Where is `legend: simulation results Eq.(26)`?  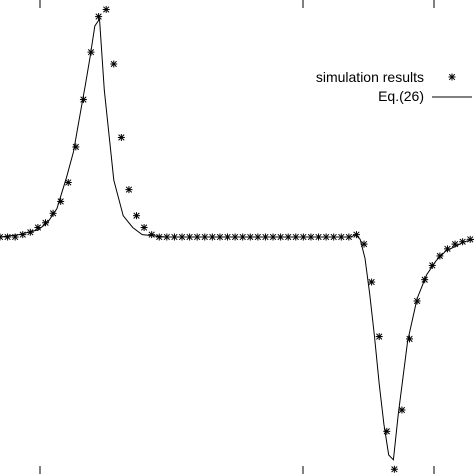 legend: simulation results Eq.(26) is located at coordinates (394, 86).